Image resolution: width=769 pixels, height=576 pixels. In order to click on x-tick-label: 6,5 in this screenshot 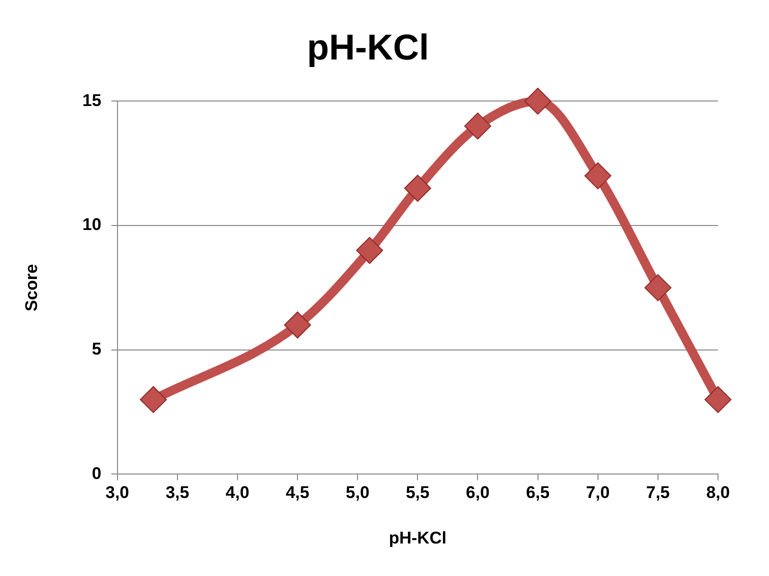, I will do `click(538, 492)`.